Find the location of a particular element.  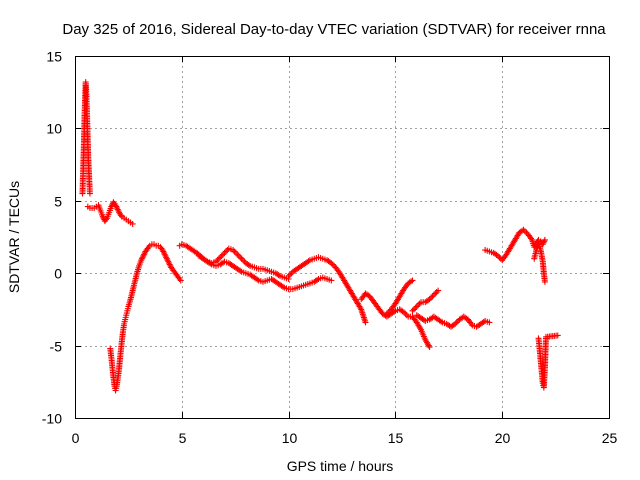

x-tick-label: 15 is located at coordinates (396, 438).